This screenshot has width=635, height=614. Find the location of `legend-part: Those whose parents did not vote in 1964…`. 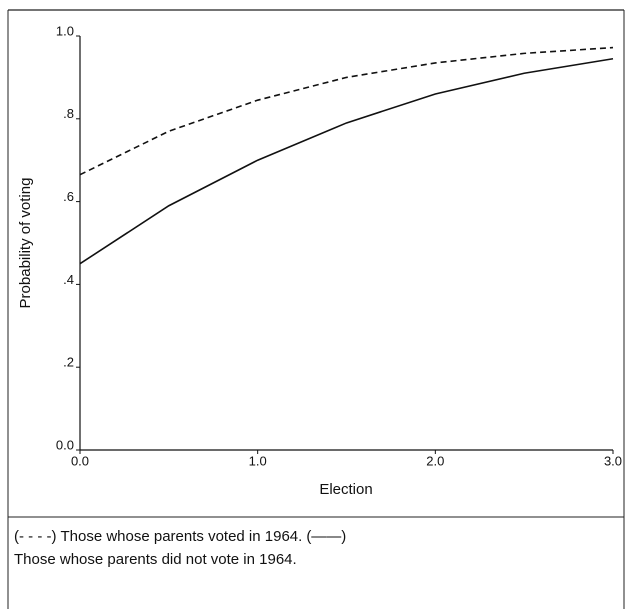

legend-part: Those whose parents did not vote in 1964… is located at coordinates (155, 559).